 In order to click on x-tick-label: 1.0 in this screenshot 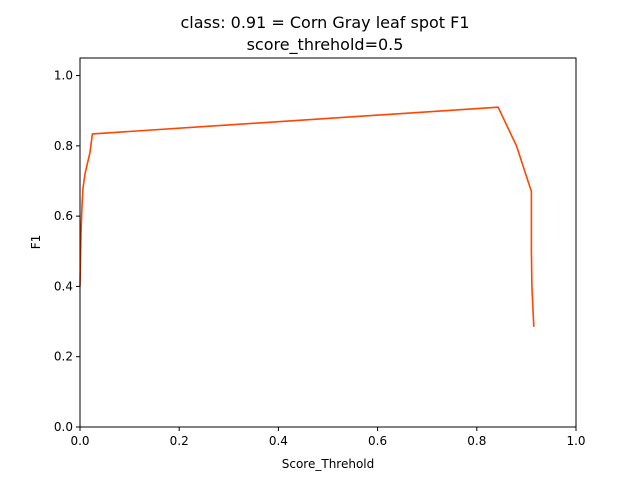, I will do `click(575, 441)`.